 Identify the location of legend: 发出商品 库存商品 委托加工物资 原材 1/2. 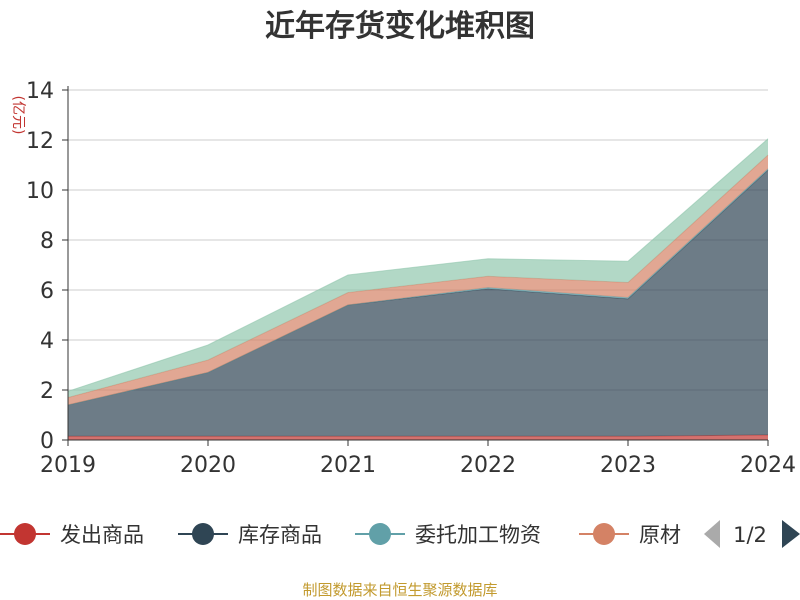
(400, 534).